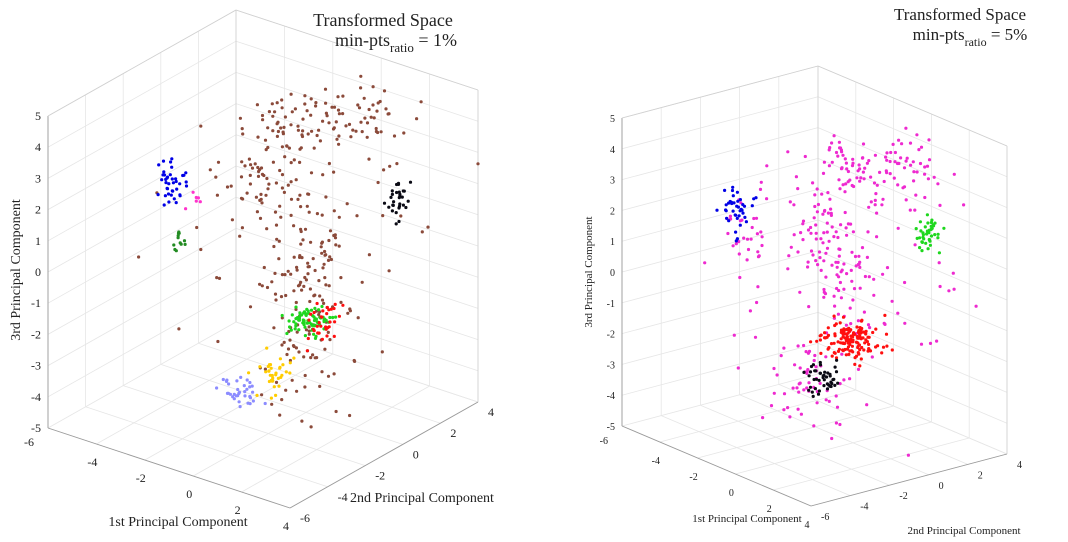 The height and width of the screenshot is (542, 1068). I want to click on y-tick-label: -2, so click(903, 496).